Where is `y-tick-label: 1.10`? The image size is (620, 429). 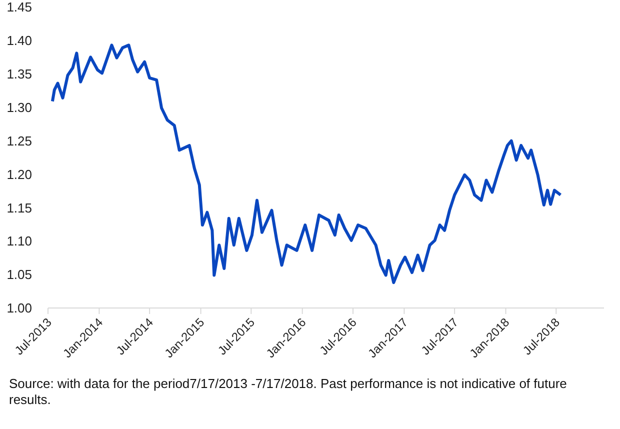 y-tick-label: 1.10 is located at coordinates (19, 241).